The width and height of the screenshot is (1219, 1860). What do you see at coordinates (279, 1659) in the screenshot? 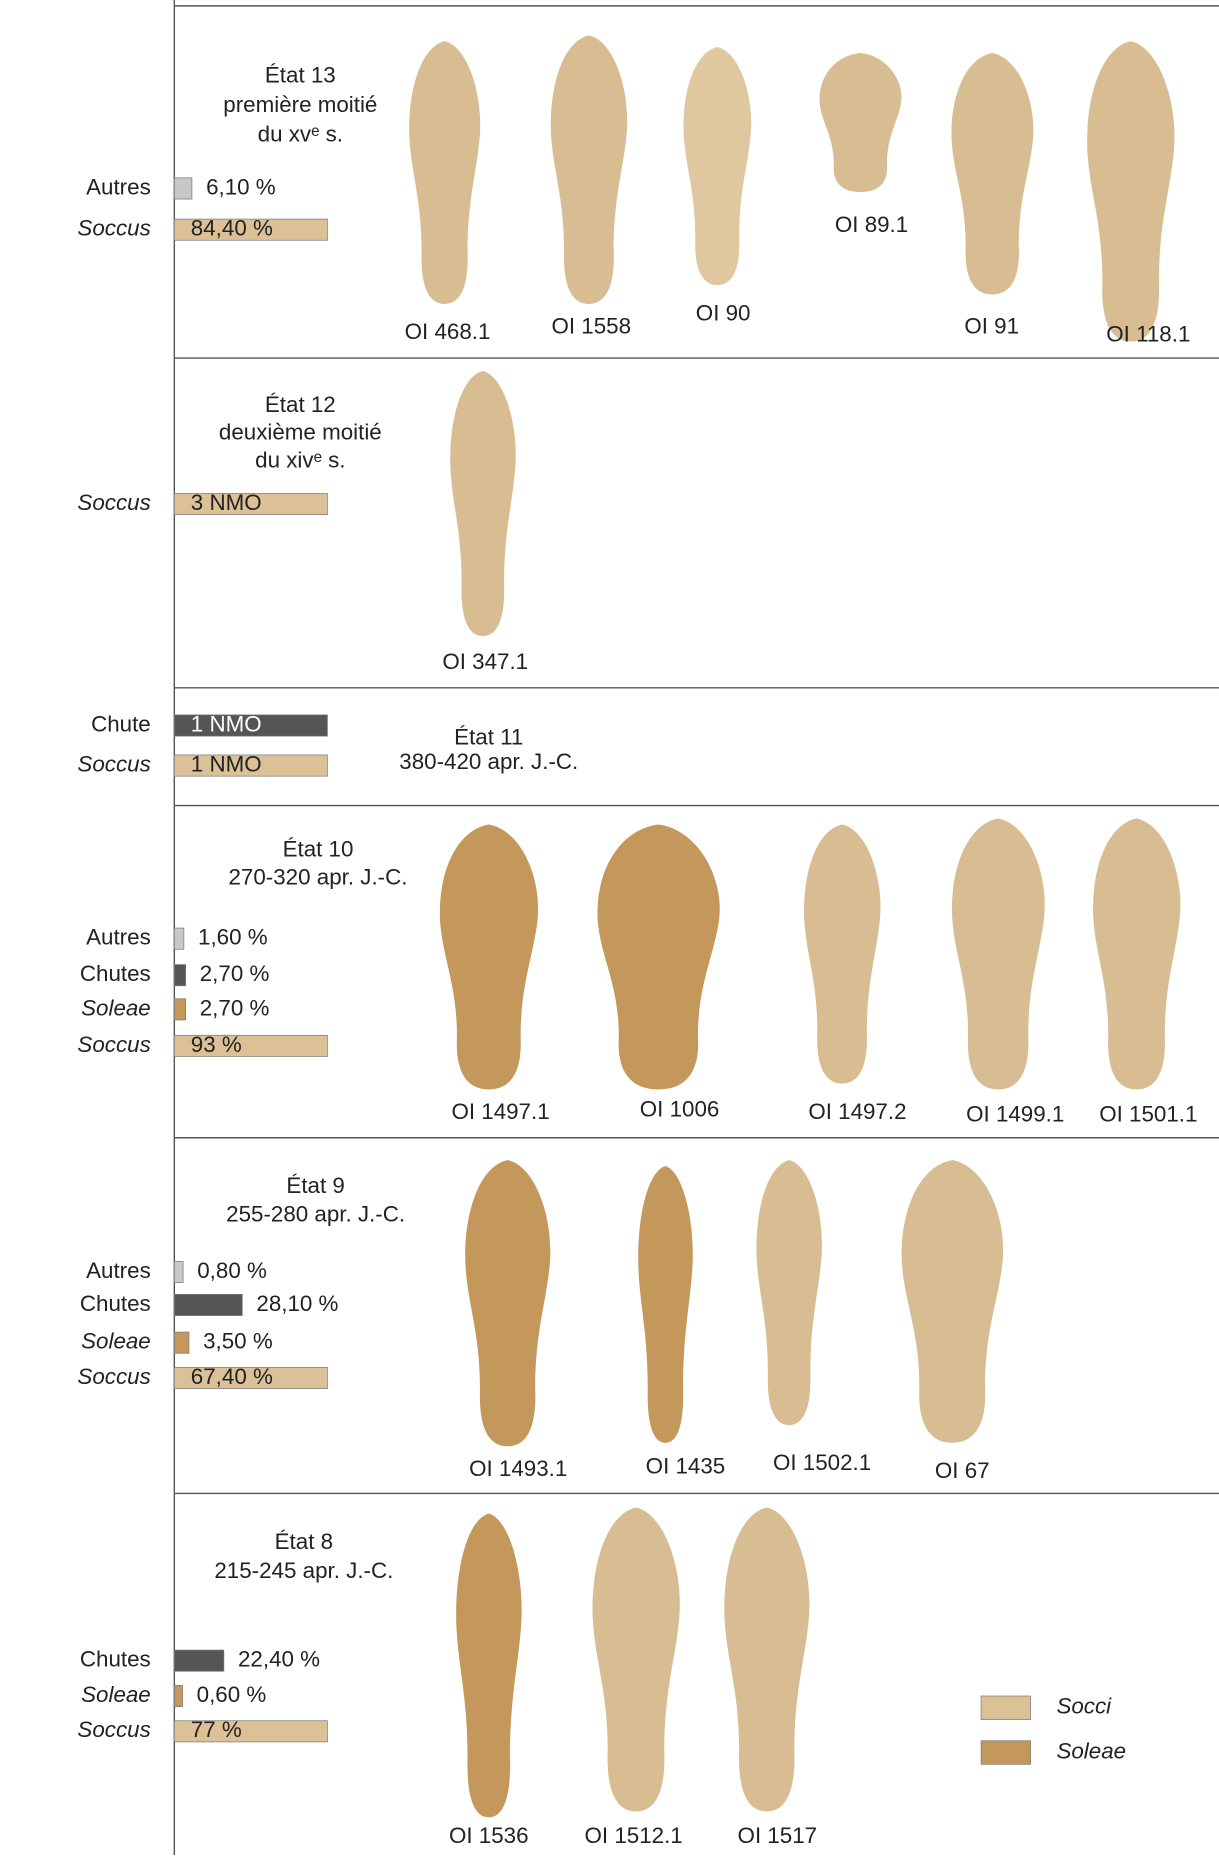
I see `bar-value-label: 22,40 %` at bounding box center [279, 1659].